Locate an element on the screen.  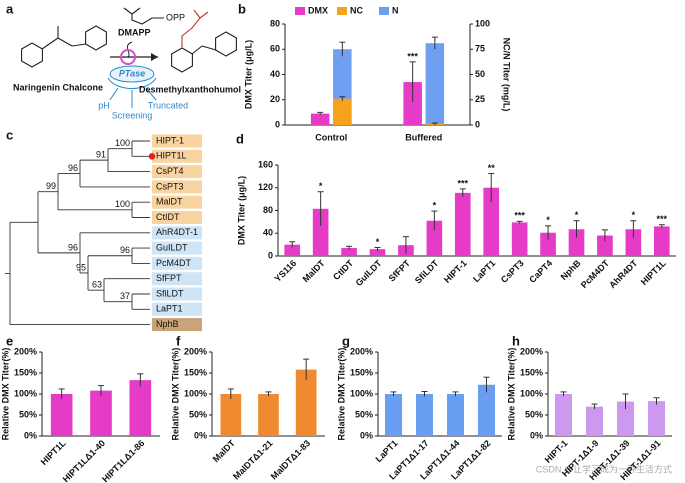
y-tick-label: 80 is located at coordinates (268, 210).